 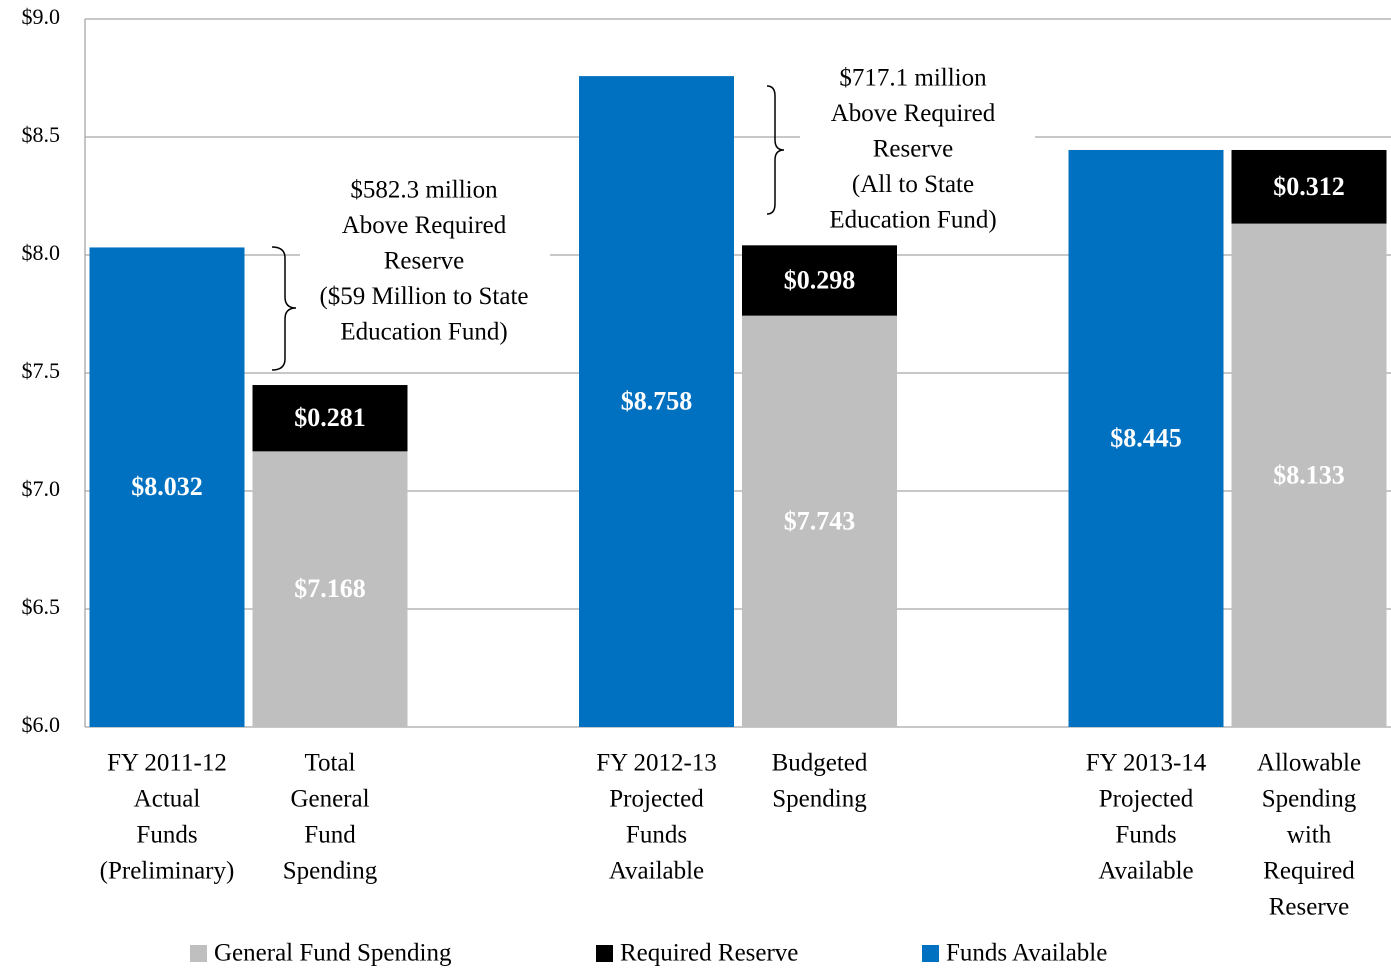 I want to click on x-tick-label: General, so click(x=329, y=799).